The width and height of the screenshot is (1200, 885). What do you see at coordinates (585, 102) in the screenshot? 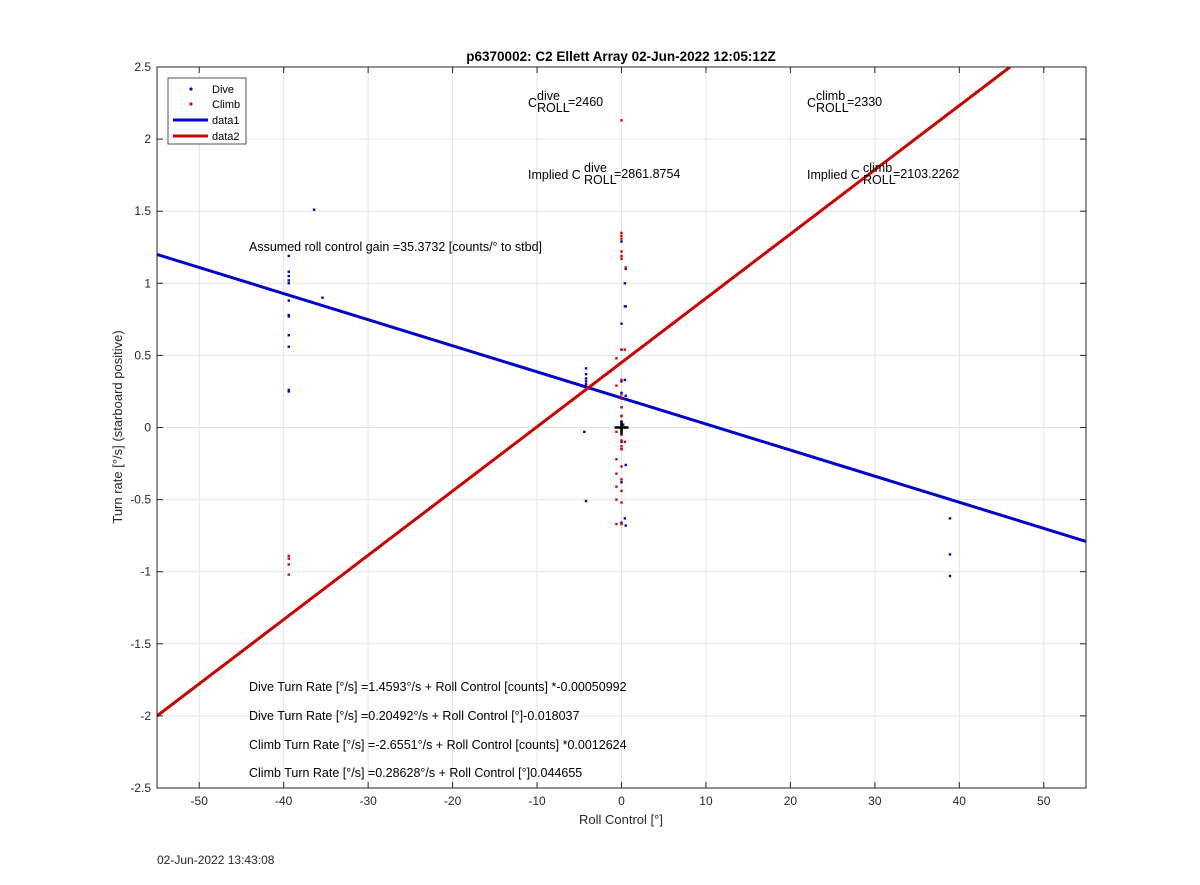
I see `svg-text: =2460` at bounding box center [585, 102].